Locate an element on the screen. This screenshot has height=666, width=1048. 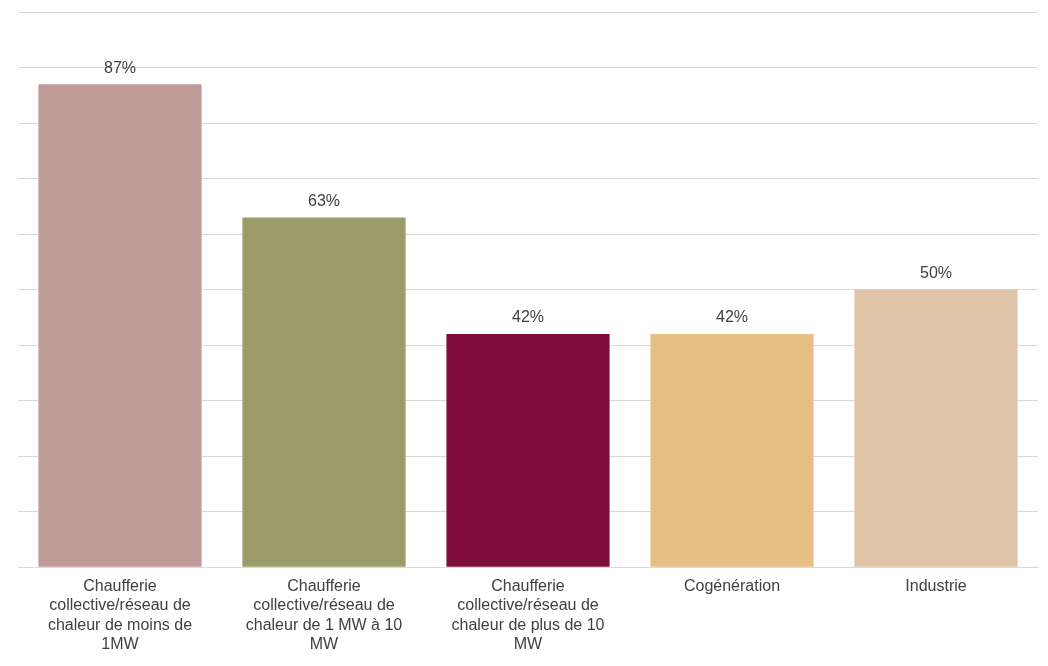
x-tick-label: Chaufferie collective/réseau de chaleur de plus de 10 MW is located at coordinates (528, 614).